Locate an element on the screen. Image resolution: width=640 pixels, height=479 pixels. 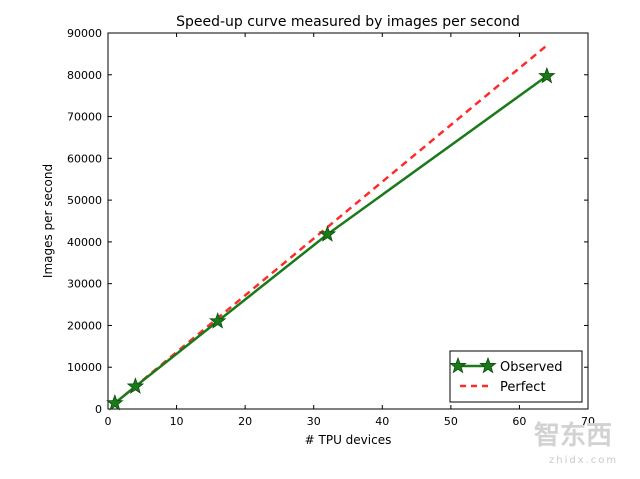
legend-perfect-label: Perfect is located at coordinates (523, 387).